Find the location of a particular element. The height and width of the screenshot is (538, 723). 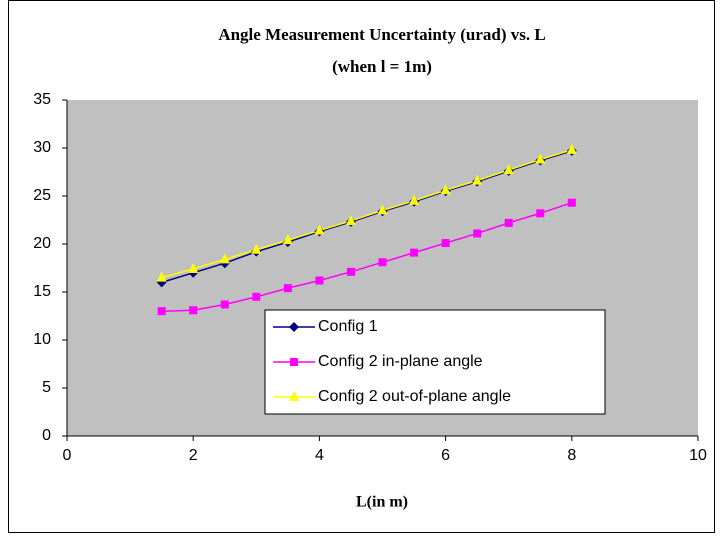

y-tick-label: 35 is located at coordinates (42, 99).